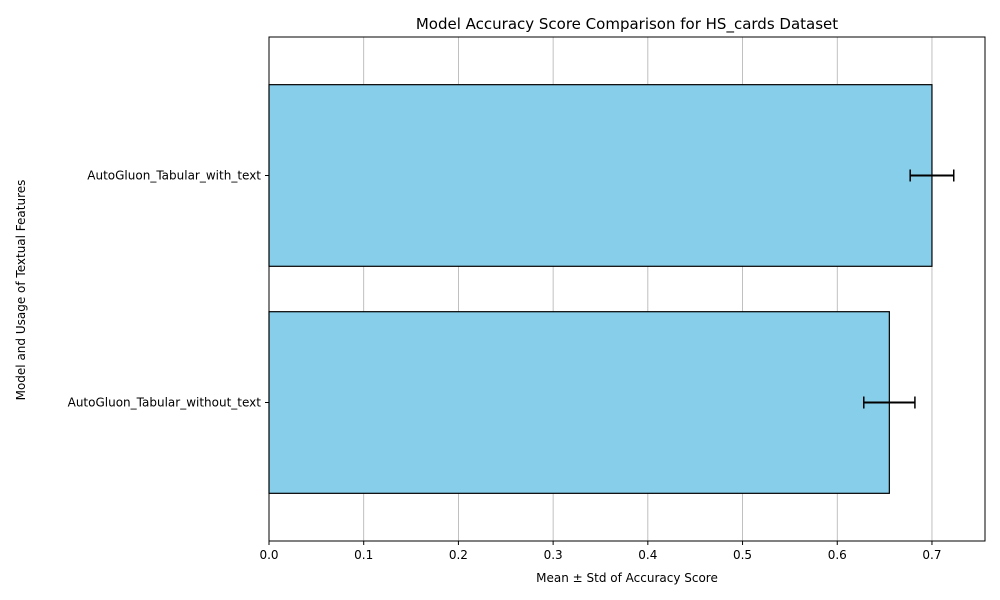 This screenshot has width=1000, height=600. What do you see at coordinates (363, 555) in the screenshot?
I see `x-tick-label: 0.1` at bounding box center [363, 555].